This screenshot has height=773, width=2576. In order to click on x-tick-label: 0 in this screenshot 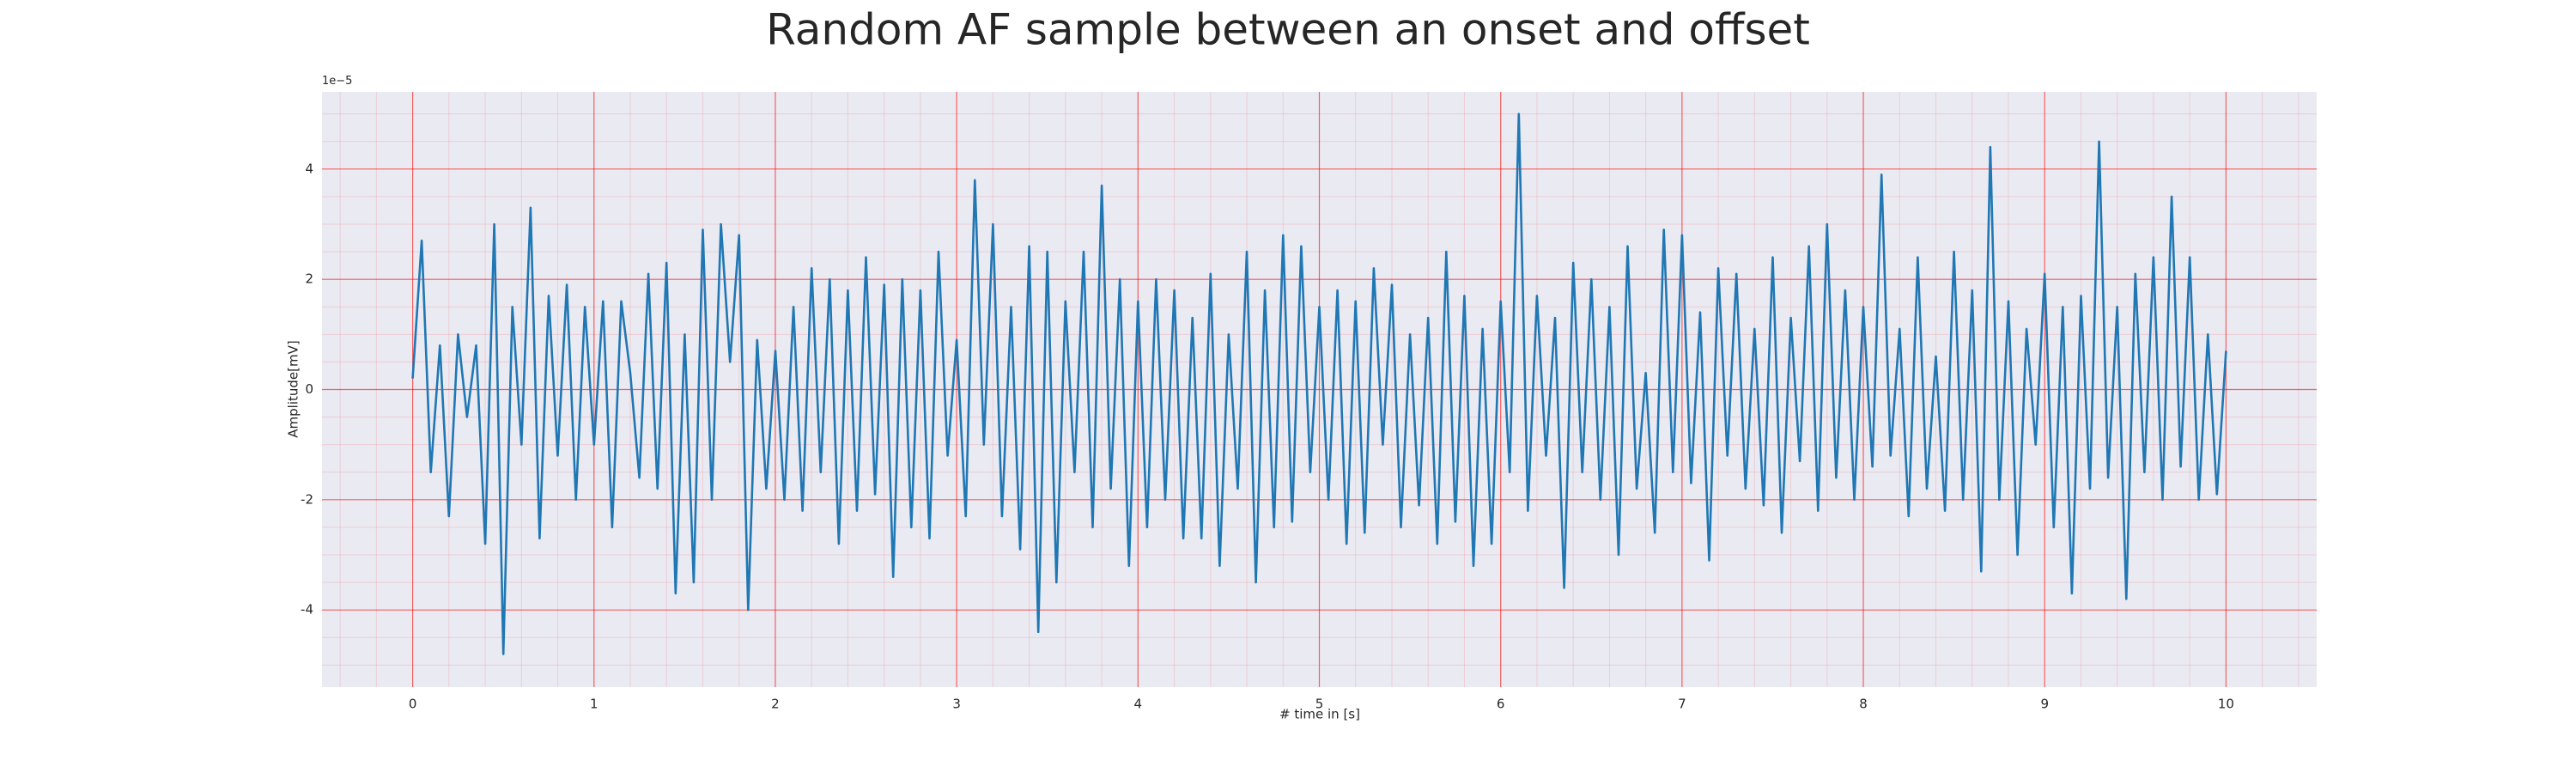, I will do `click(413, 704)`.